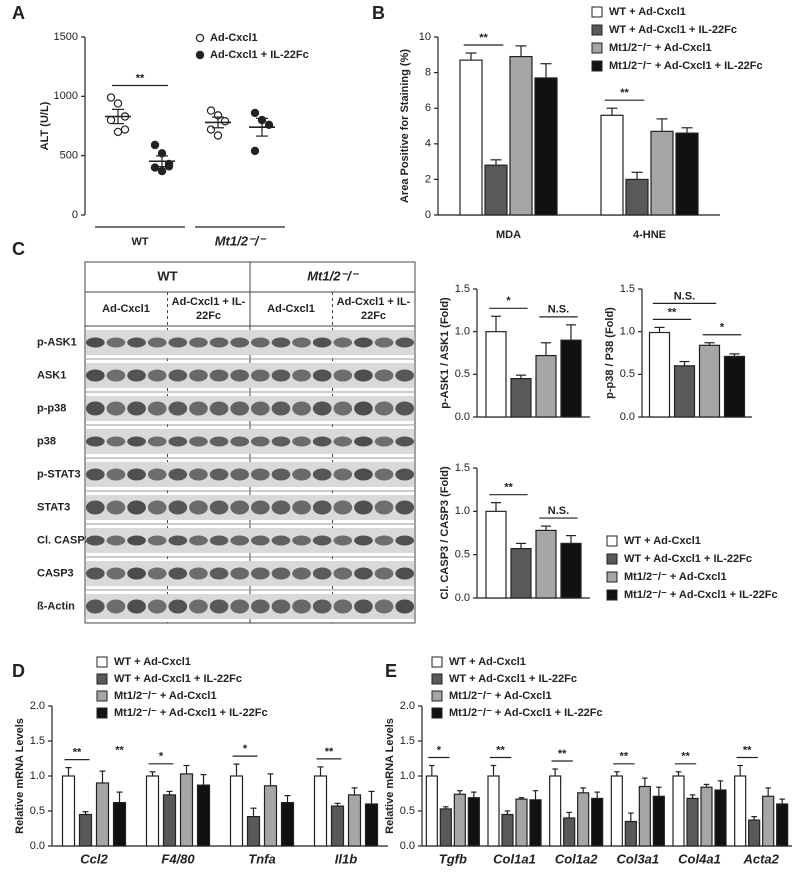  I want to click on y-tick-label: 0, so click(428, 215).